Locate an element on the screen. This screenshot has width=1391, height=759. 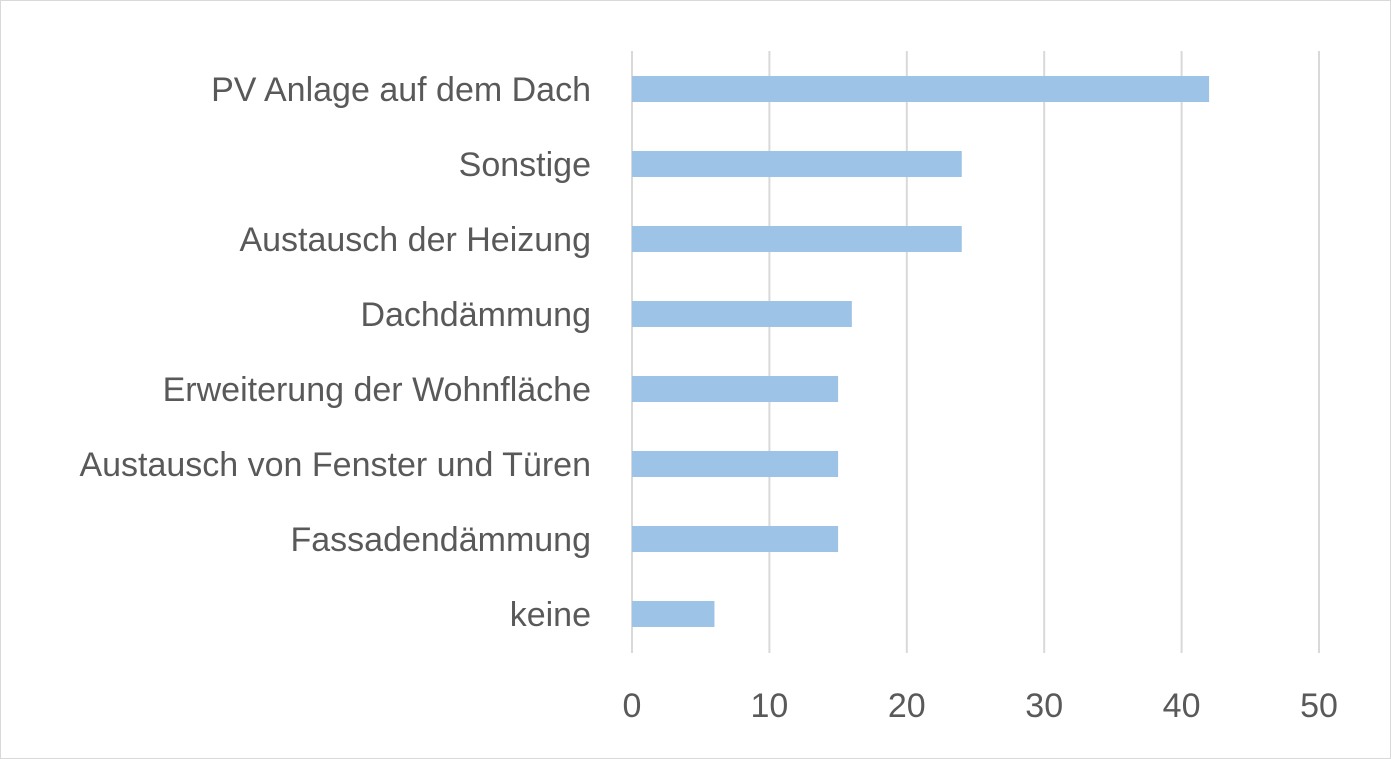
x-tick-label: 20 is located at coordinates (907, 706).